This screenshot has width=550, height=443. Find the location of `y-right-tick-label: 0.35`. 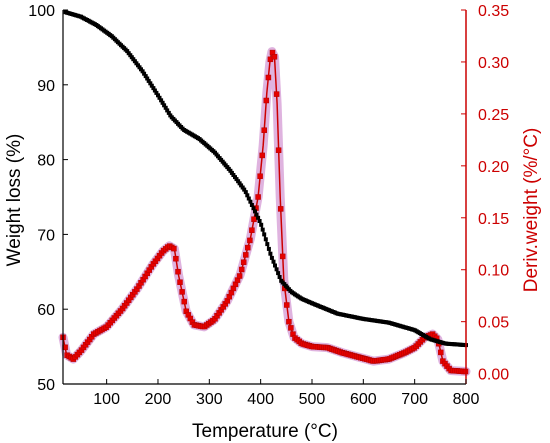

y-right-tick-label: 0.35 is located at coordinates (493, 11).